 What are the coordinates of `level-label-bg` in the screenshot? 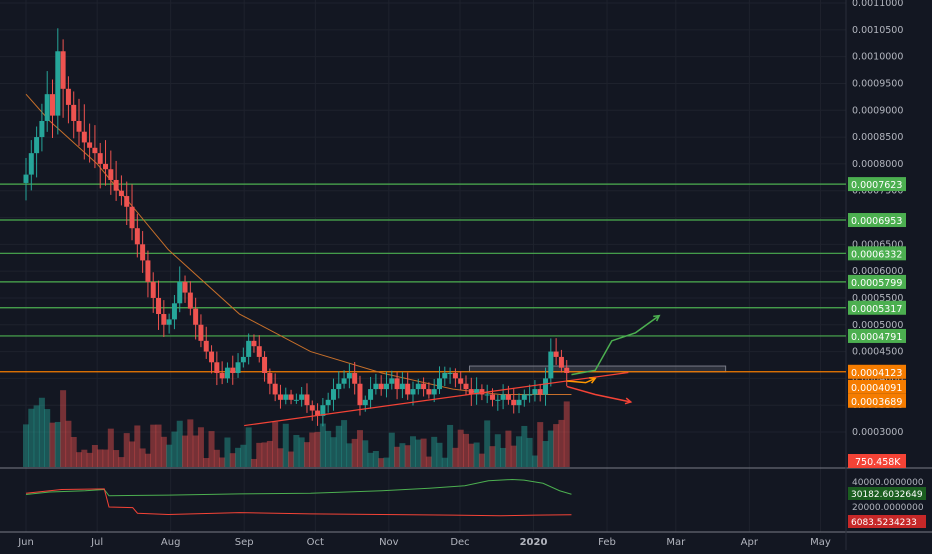 It's located at (877, 335).